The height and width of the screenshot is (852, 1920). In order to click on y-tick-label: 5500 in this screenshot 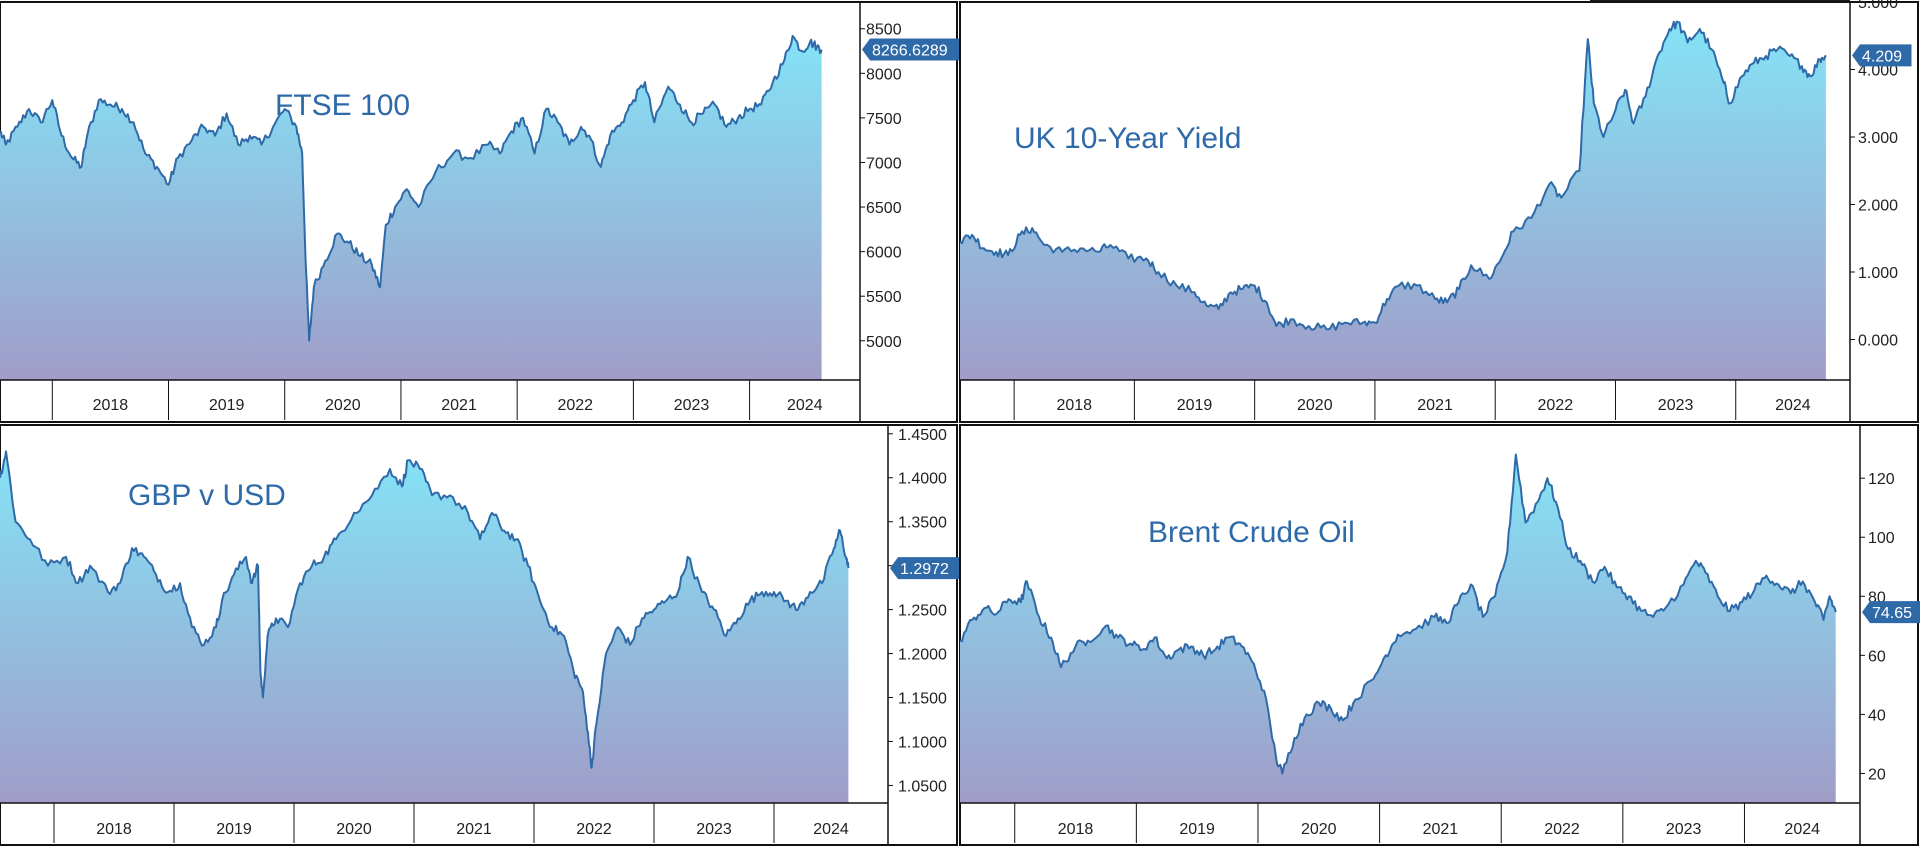, I will do `click(884, 297)`.